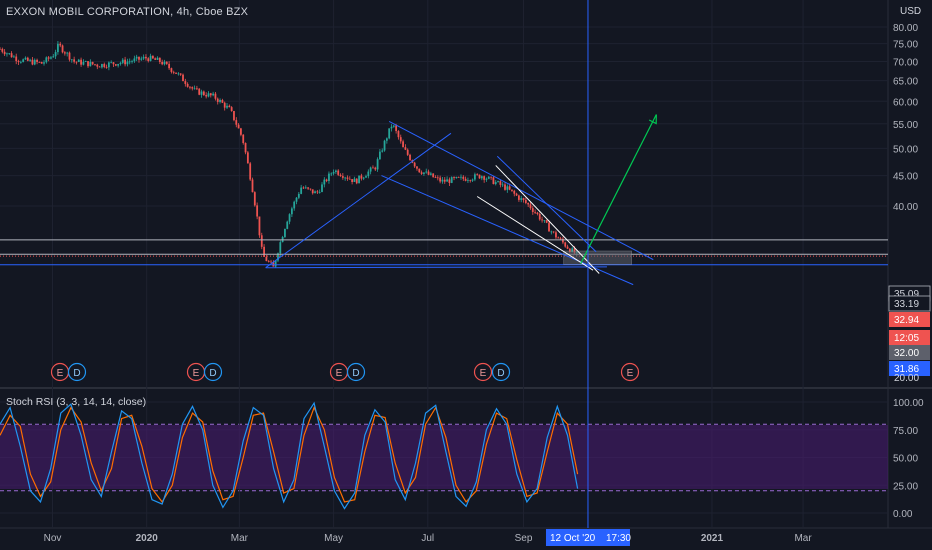 Image resolution: width=932 pixels, height=550 pixels. Describe the element at coordinates (444, 252) in the screenshot. I see `horizontal-levels` at that location.